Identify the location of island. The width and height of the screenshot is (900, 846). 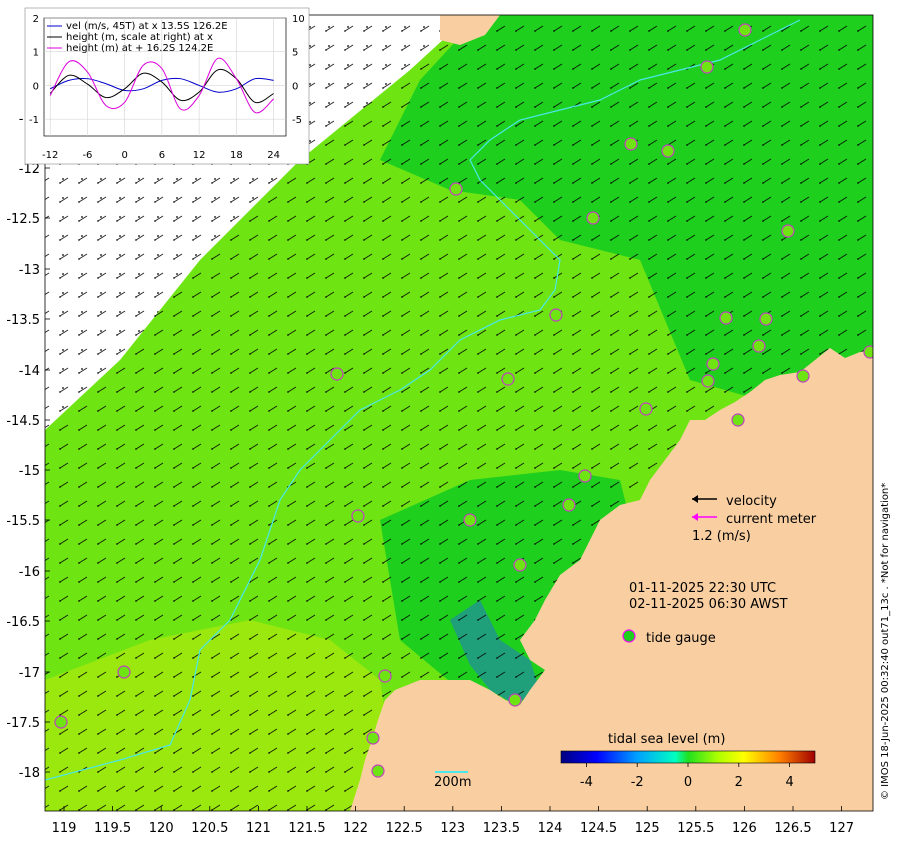
(470, 30).